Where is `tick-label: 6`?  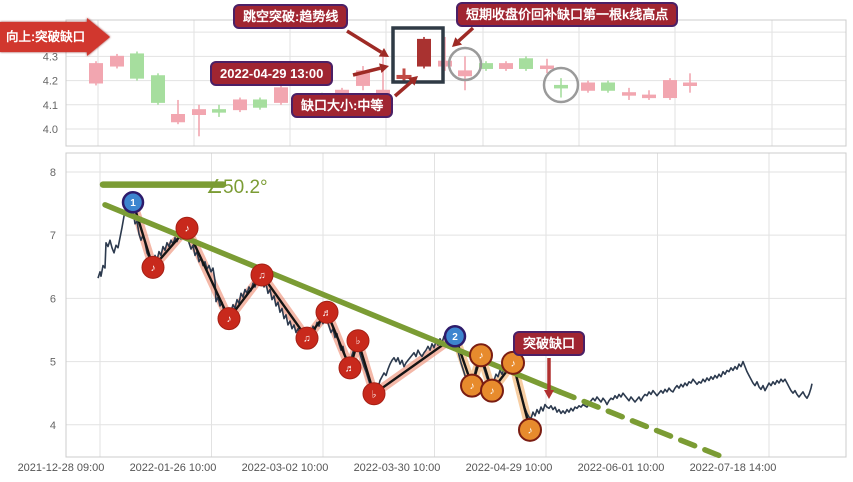
tick-label: 6 is located at coordinates (53, 299).